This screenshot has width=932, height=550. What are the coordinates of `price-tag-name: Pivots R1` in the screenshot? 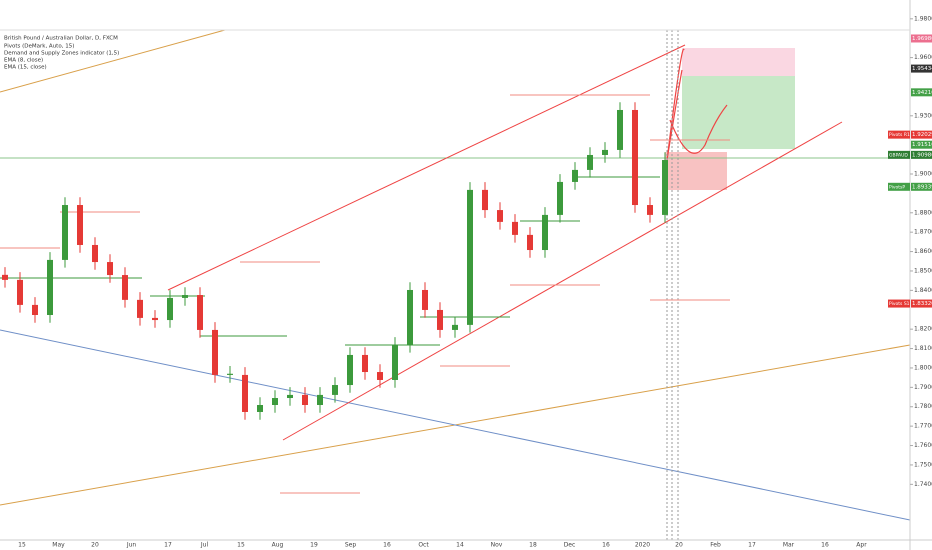 It's located at (899, 135).